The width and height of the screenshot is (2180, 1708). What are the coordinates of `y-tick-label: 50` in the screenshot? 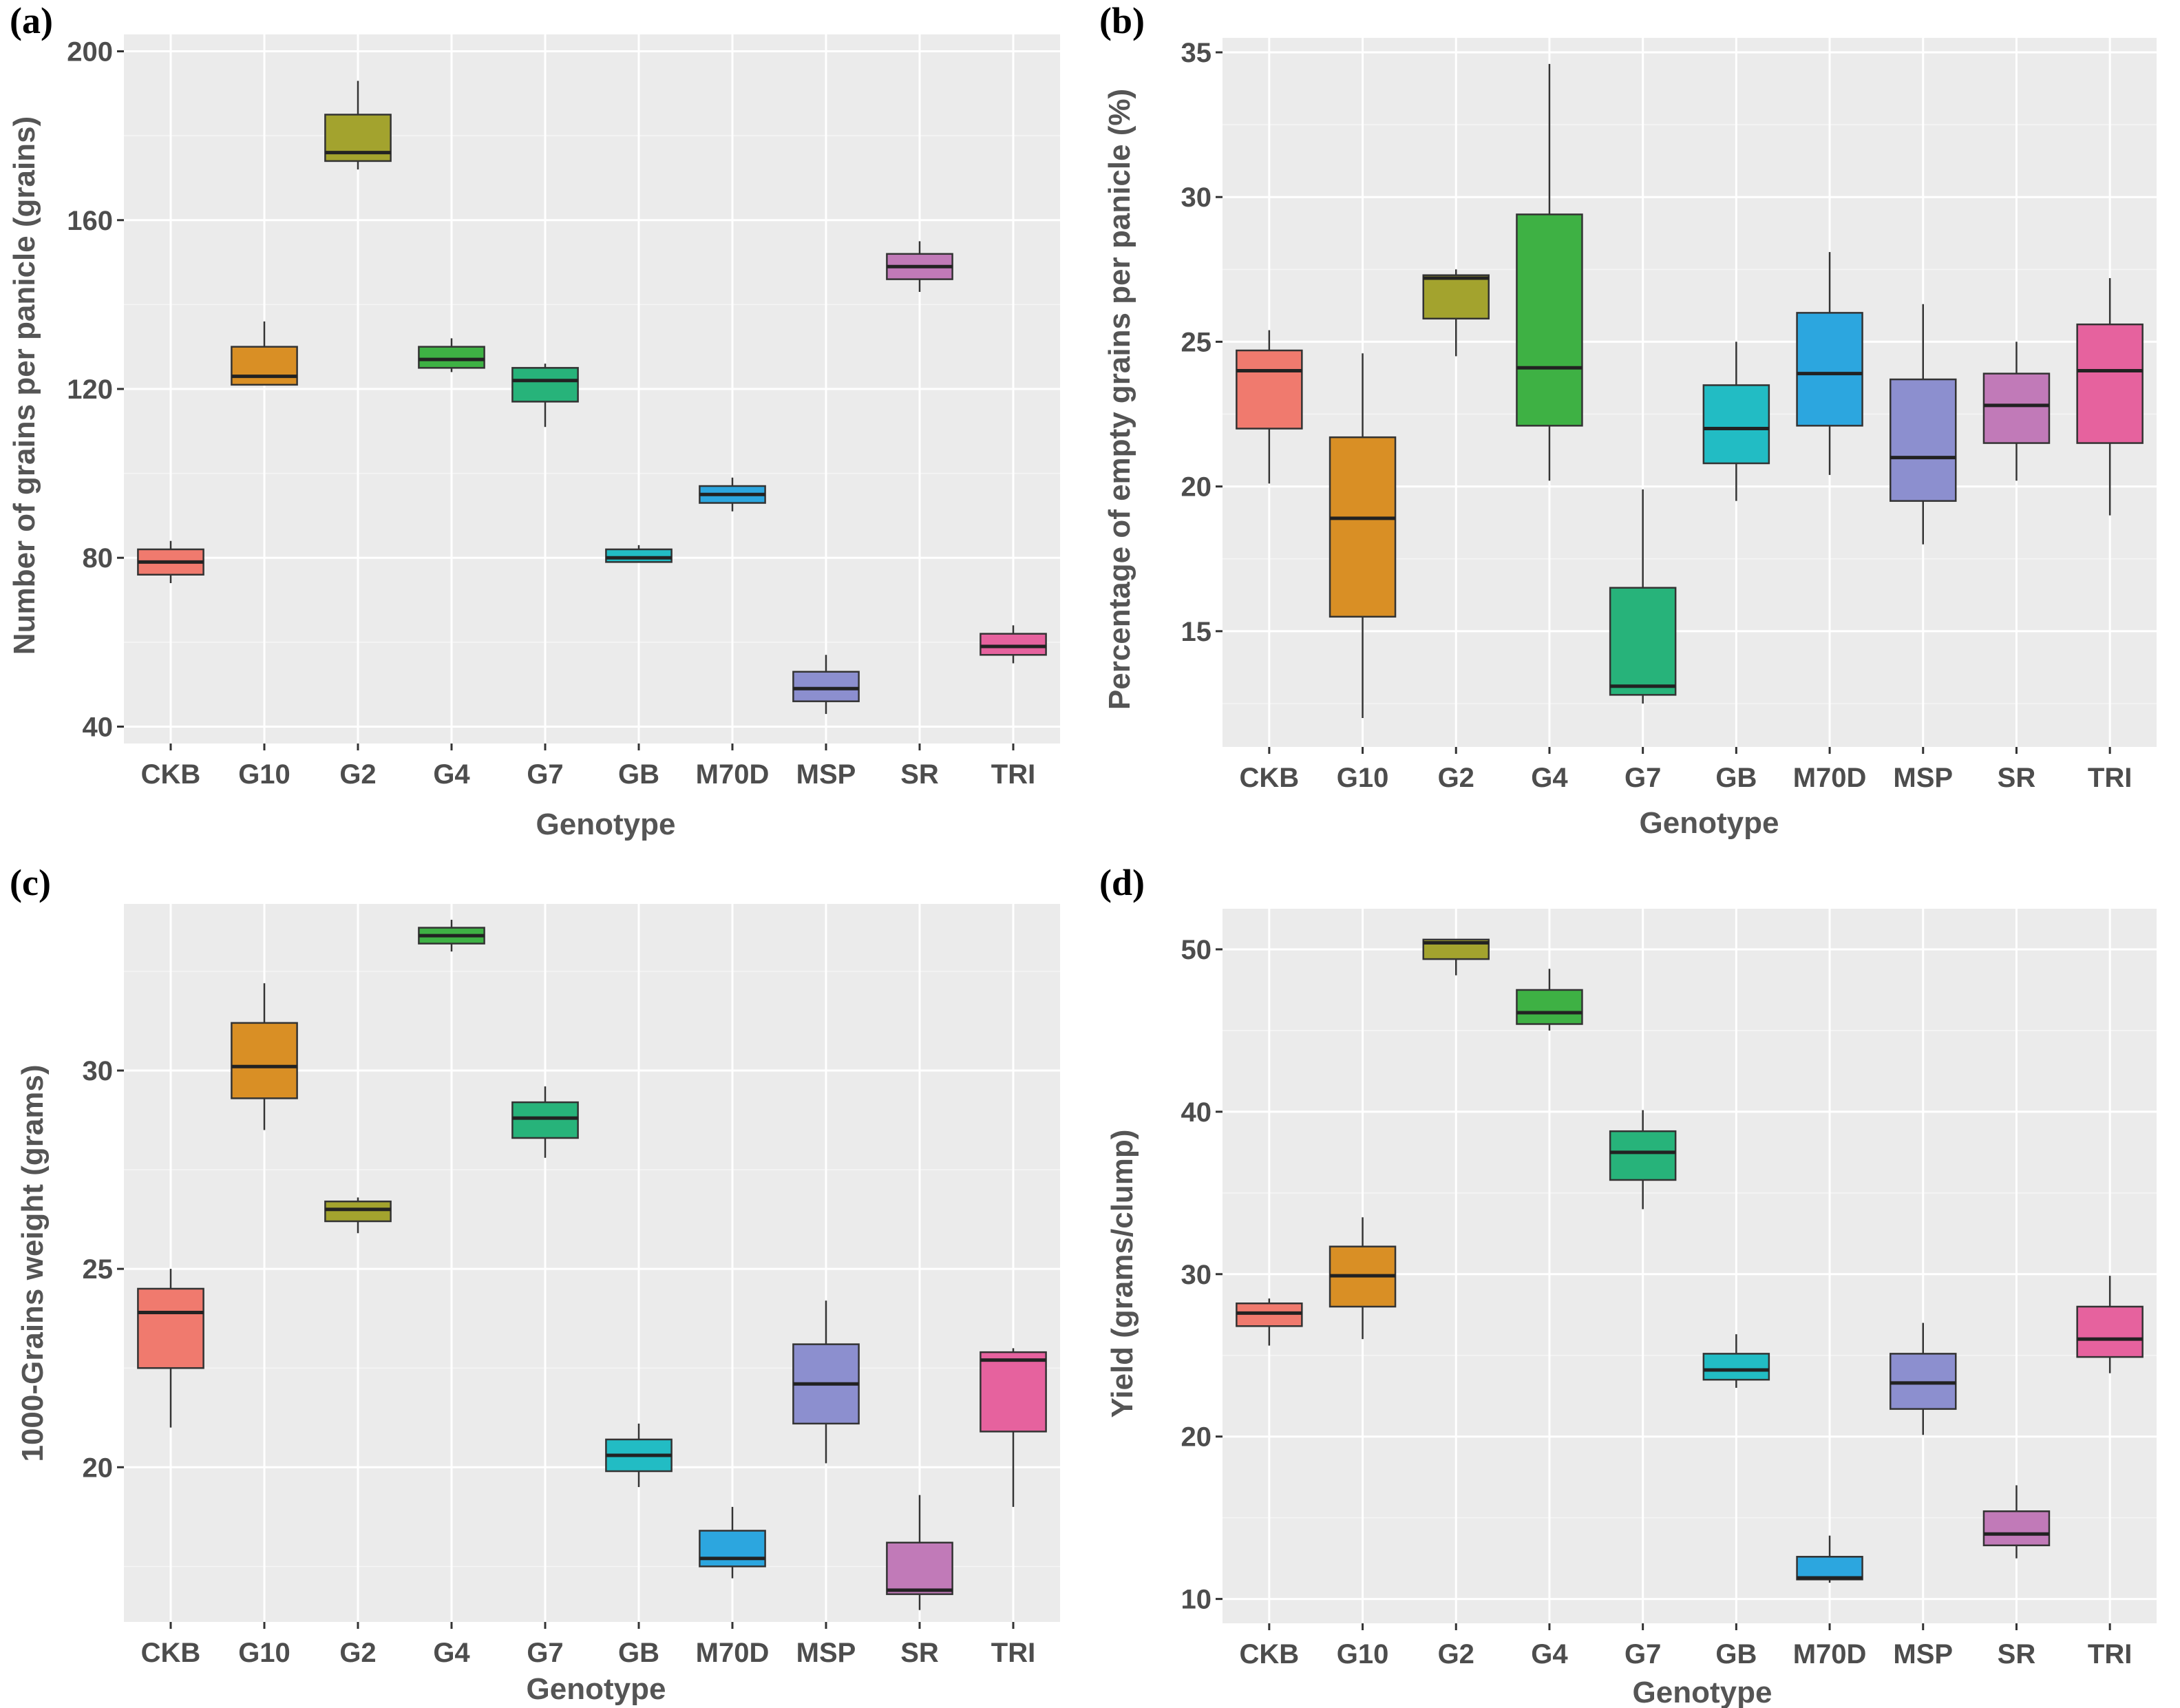 It's located at (1196, 950).